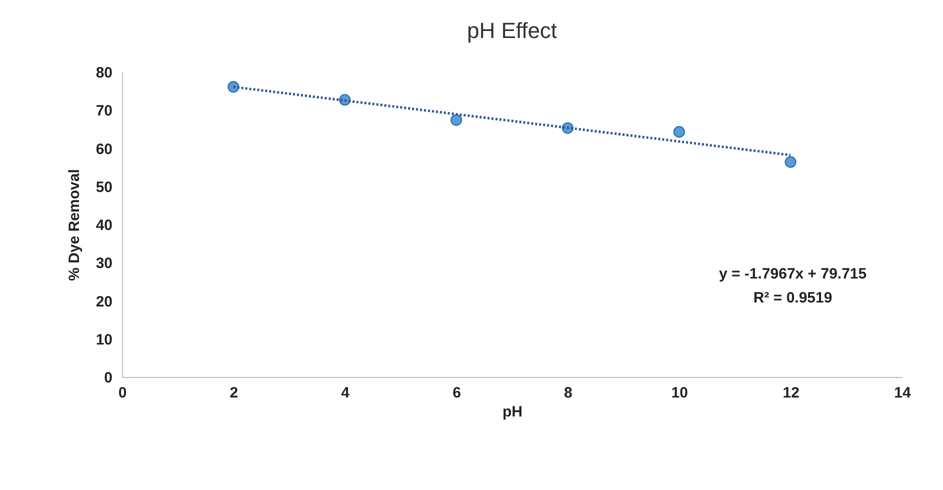 Image resolution: width=943 pixels, height=490 pixels. What do you see at coordinates (104, 187) in the screenshot?
I see `y-tick-label: 50` at bounding box center [104, 187].